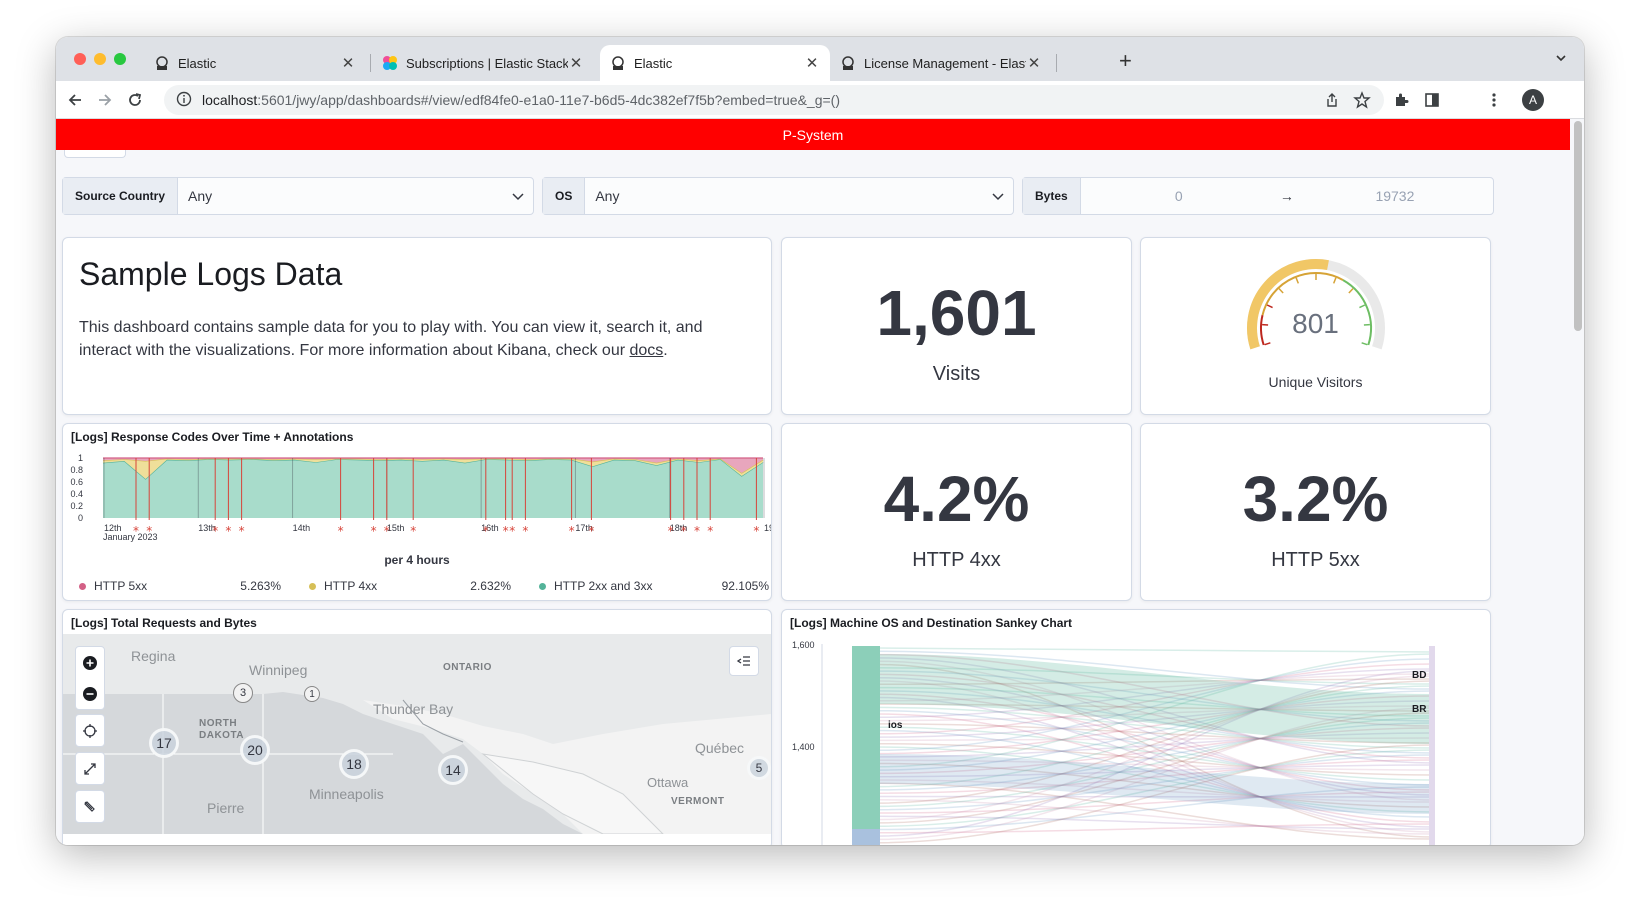 The image size is (1640, 918). I want to click on tab-license-management: License Management - Elastic ✕, so click(941, 63).